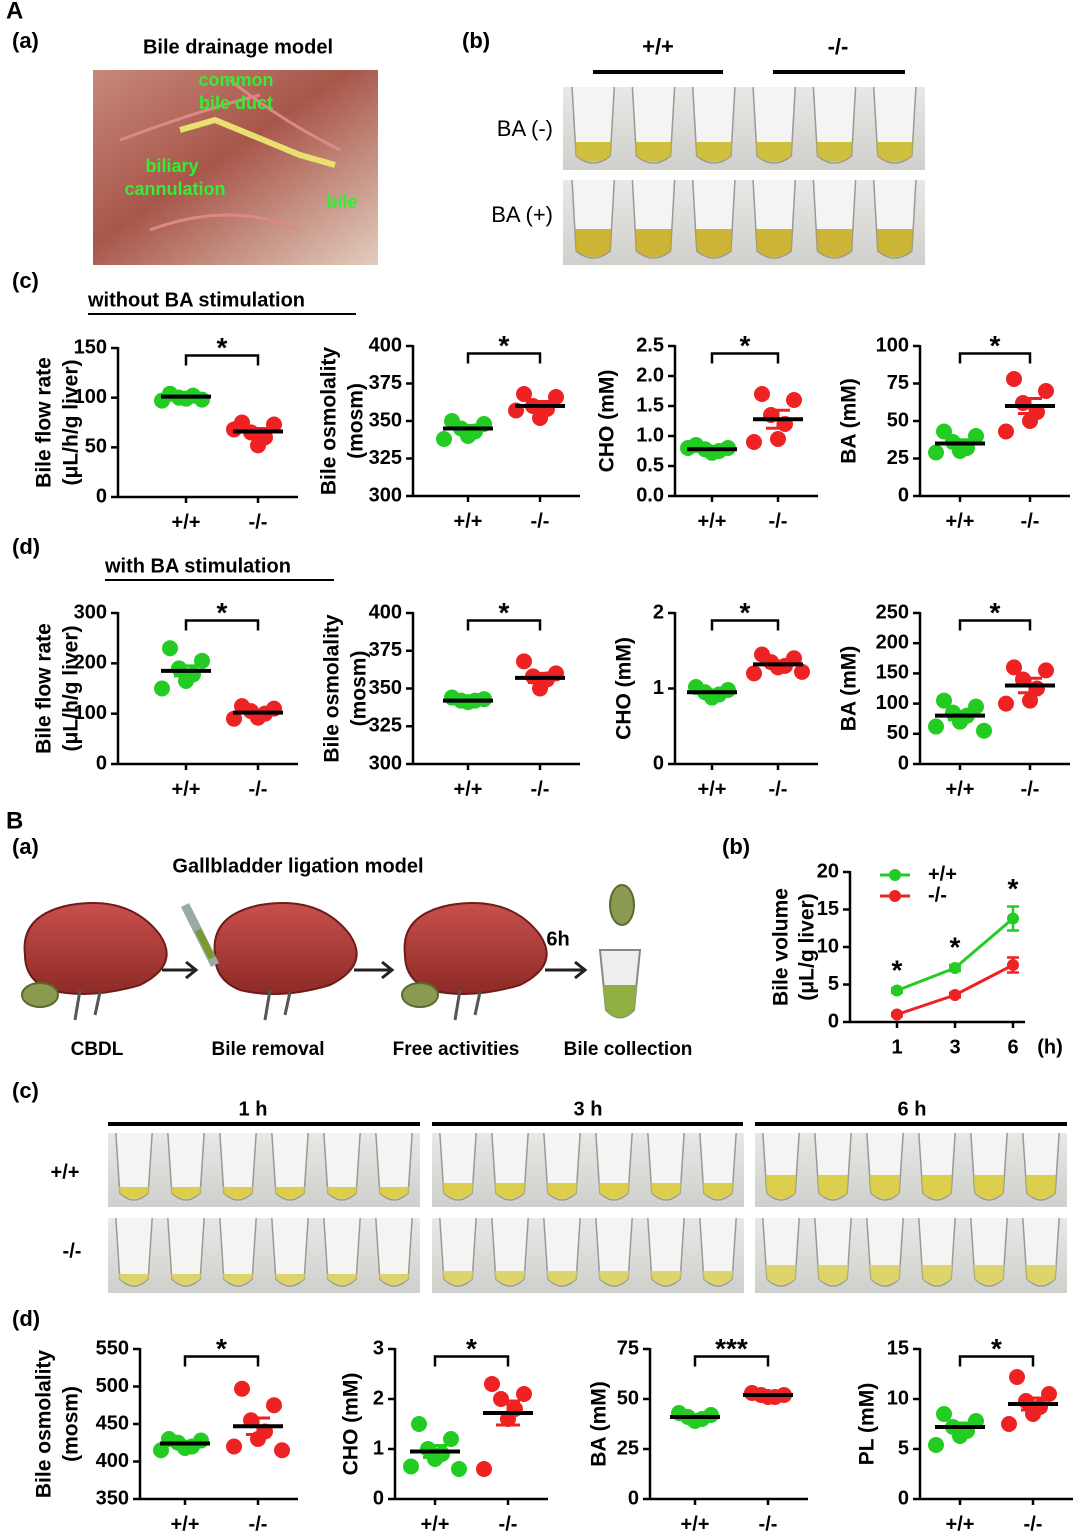  Describe the element at coordinates (1050, 1047) in the screenshot. I see `x-axis-title: (h)` at that location.